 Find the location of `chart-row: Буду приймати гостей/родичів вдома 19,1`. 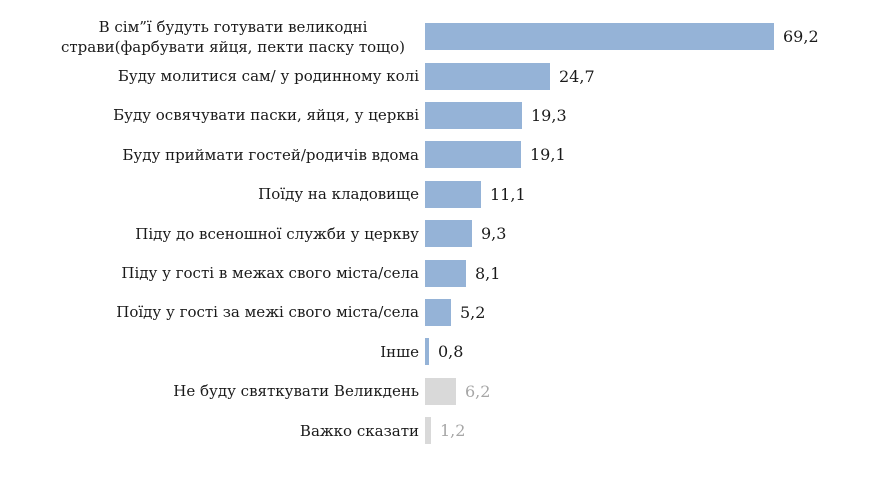

chart-row: Буду приймати гостей/родичів вдома 19,1 is located at coordinates (435, 154).